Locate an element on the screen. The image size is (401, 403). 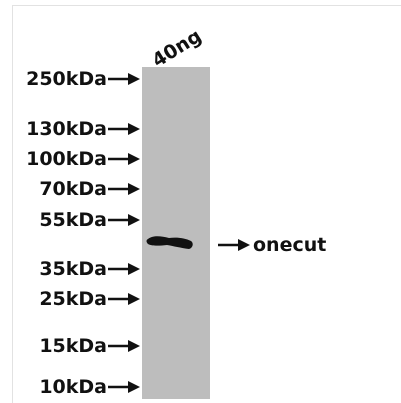
marker-35kda: 35kDa is located at coordinates (70, 269).